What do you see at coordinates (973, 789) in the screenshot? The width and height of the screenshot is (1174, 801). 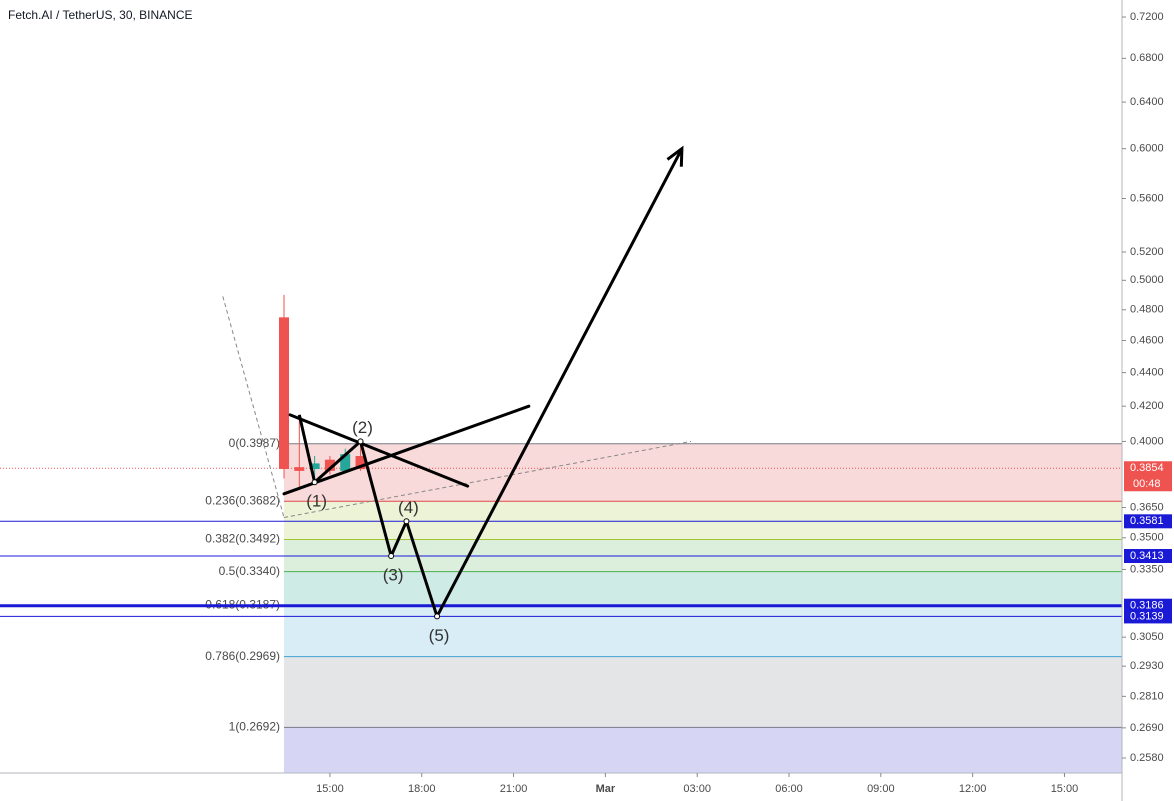 I see `x-tick-label: 12:00` at bounding box center [973, 789].